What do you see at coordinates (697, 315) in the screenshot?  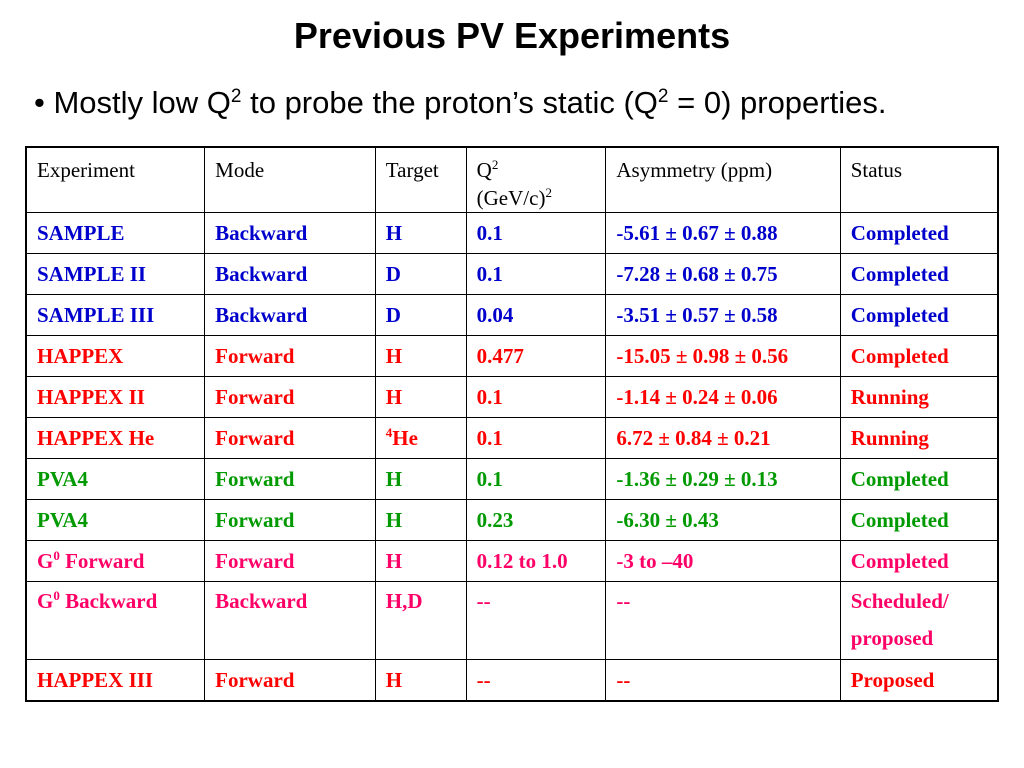 I see `asymmetry-value: -3.51 ± 0.57 ± 0.58` at bounding box center [697, 315].